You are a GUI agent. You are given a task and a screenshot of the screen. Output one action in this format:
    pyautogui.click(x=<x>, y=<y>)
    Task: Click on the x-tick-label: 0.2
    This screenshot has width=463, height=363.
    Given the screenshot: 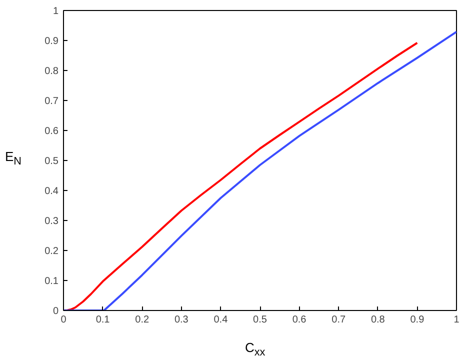 What is the action you would take?
    pyautogui.click(x=142, y=320)
    